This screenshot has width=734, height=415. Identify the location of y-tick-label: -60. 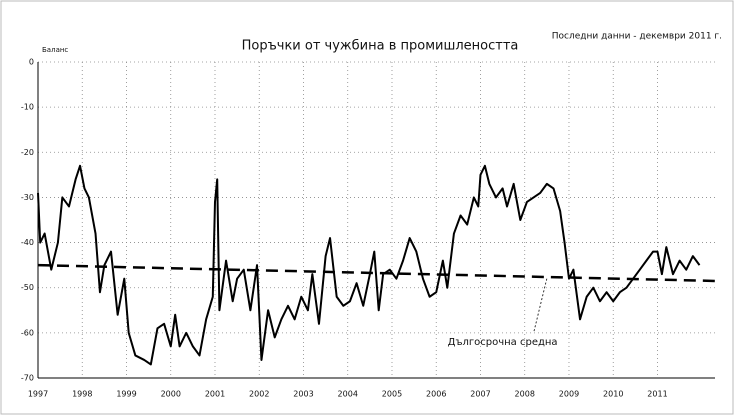
(27, 332).